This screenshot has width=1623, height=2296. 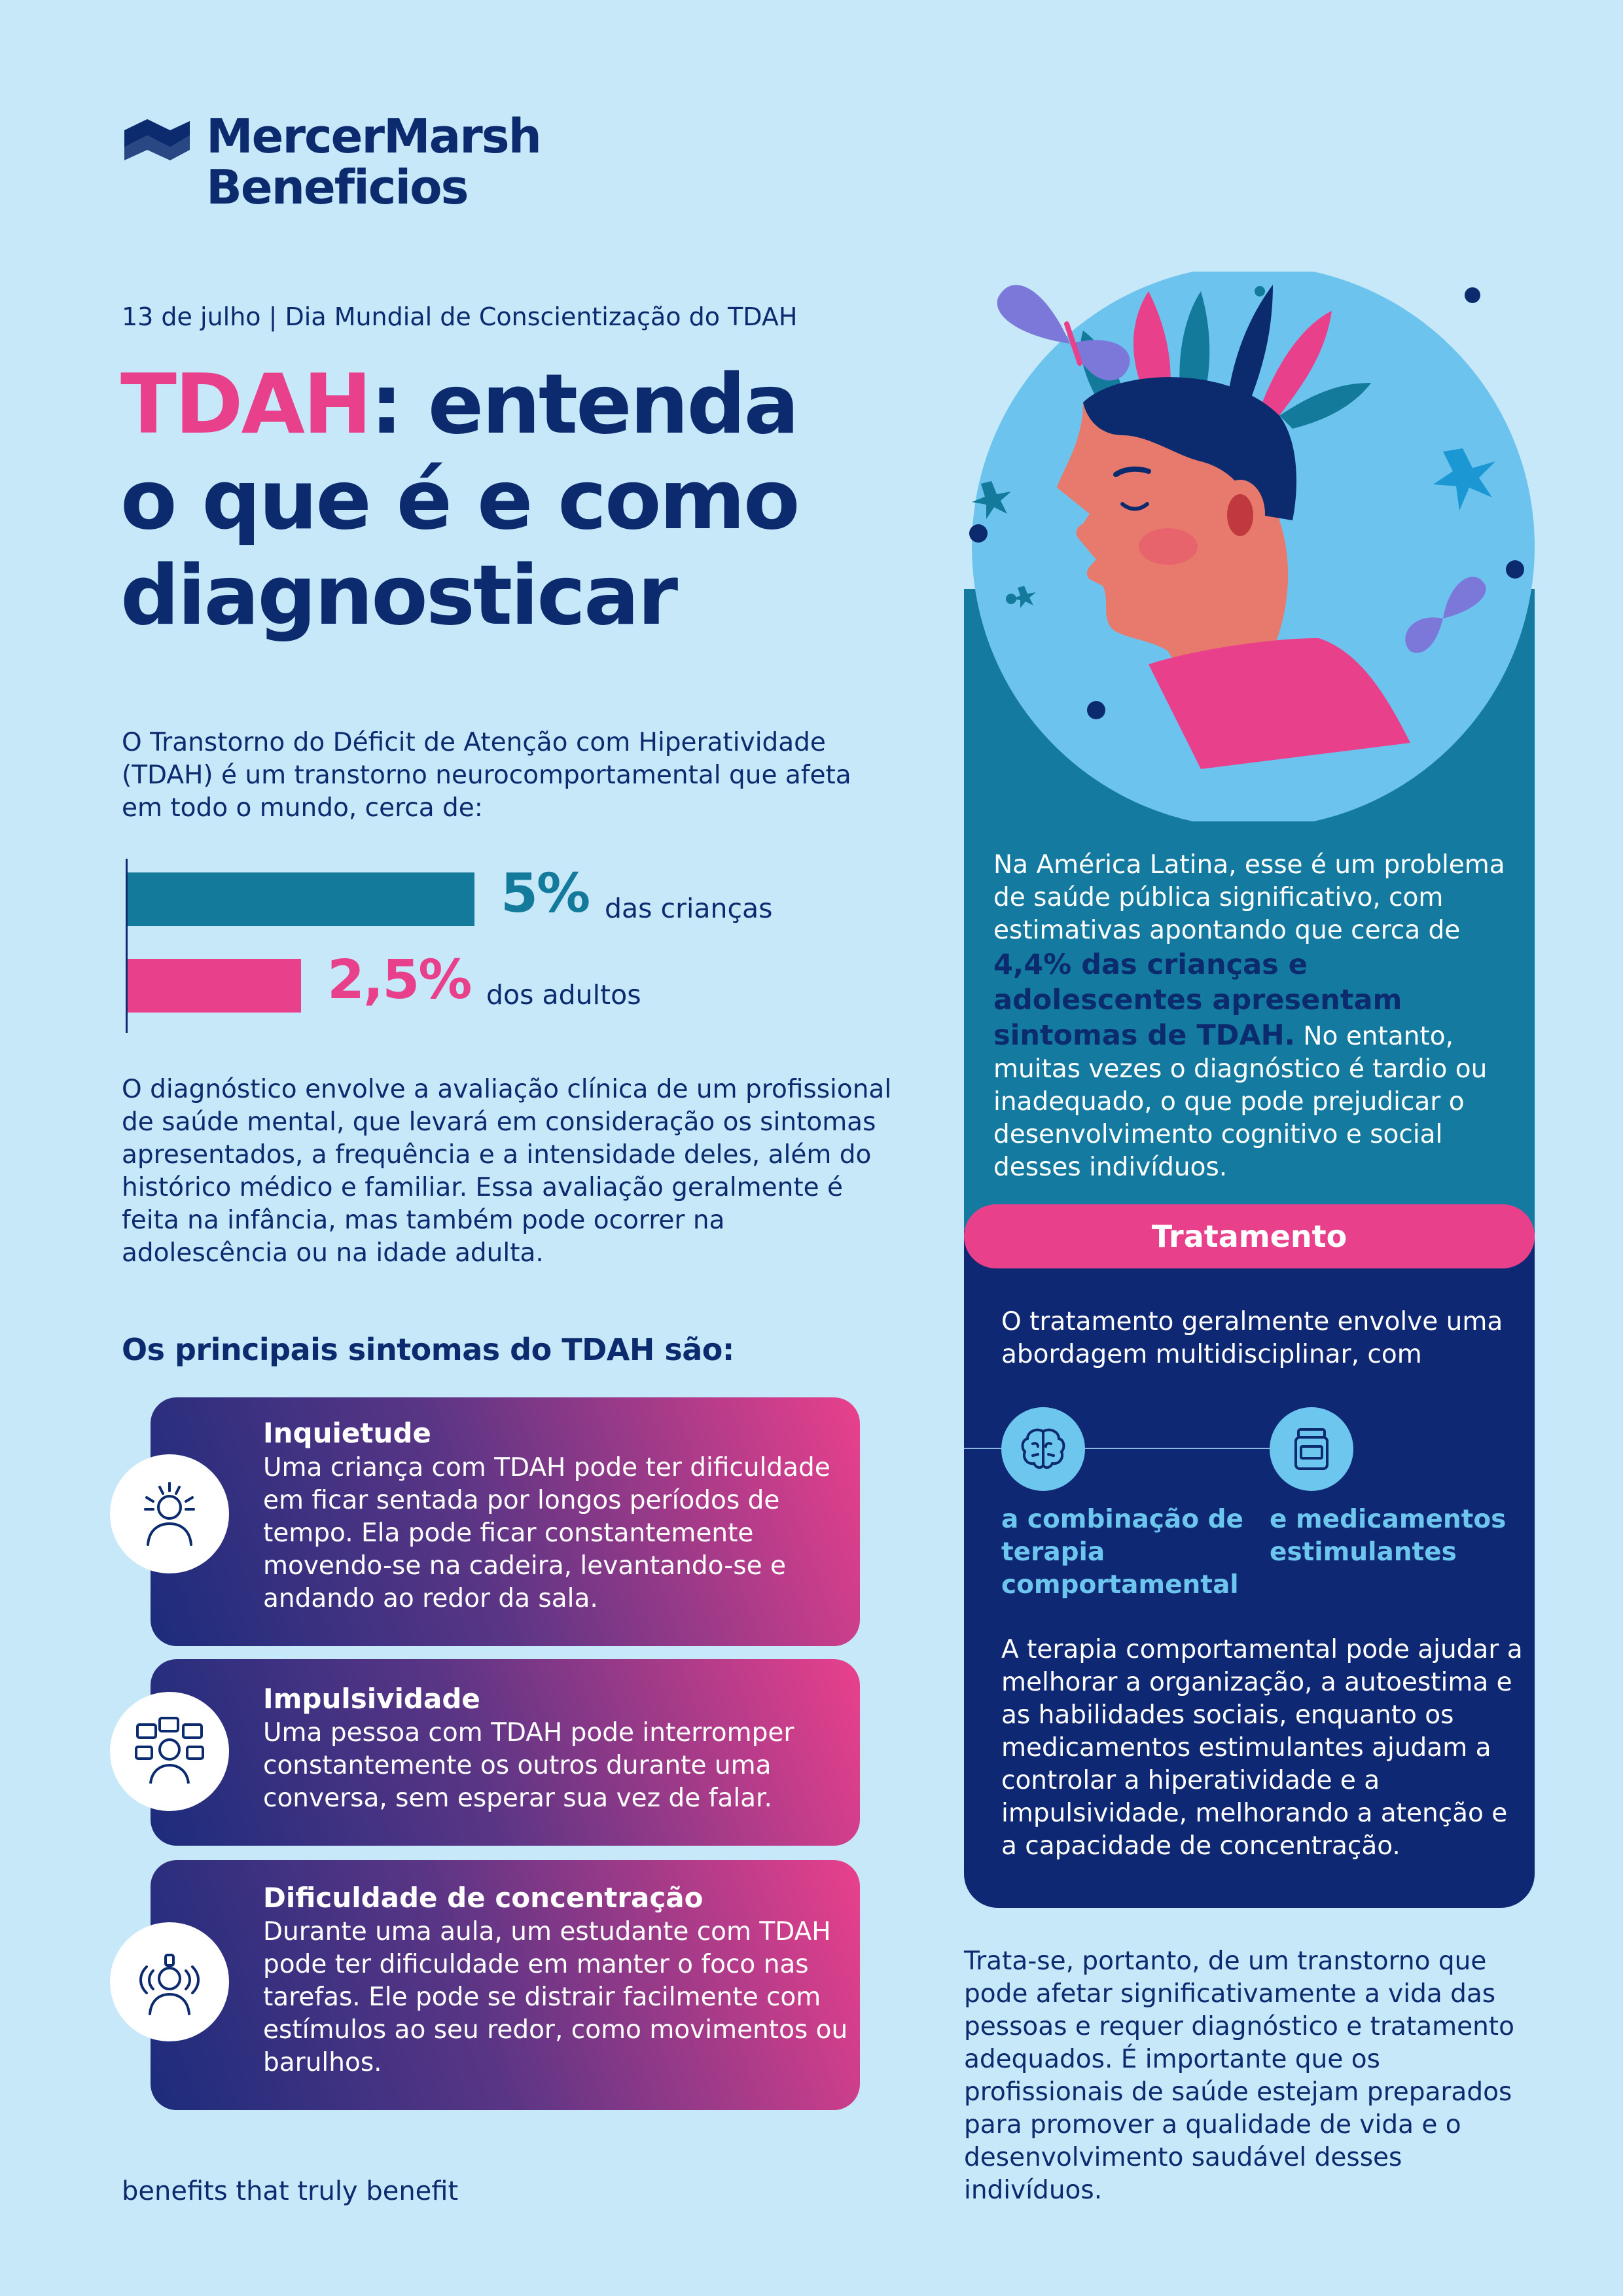 I want to click on title-highlight: TDAH, so click(x=246, y=404).